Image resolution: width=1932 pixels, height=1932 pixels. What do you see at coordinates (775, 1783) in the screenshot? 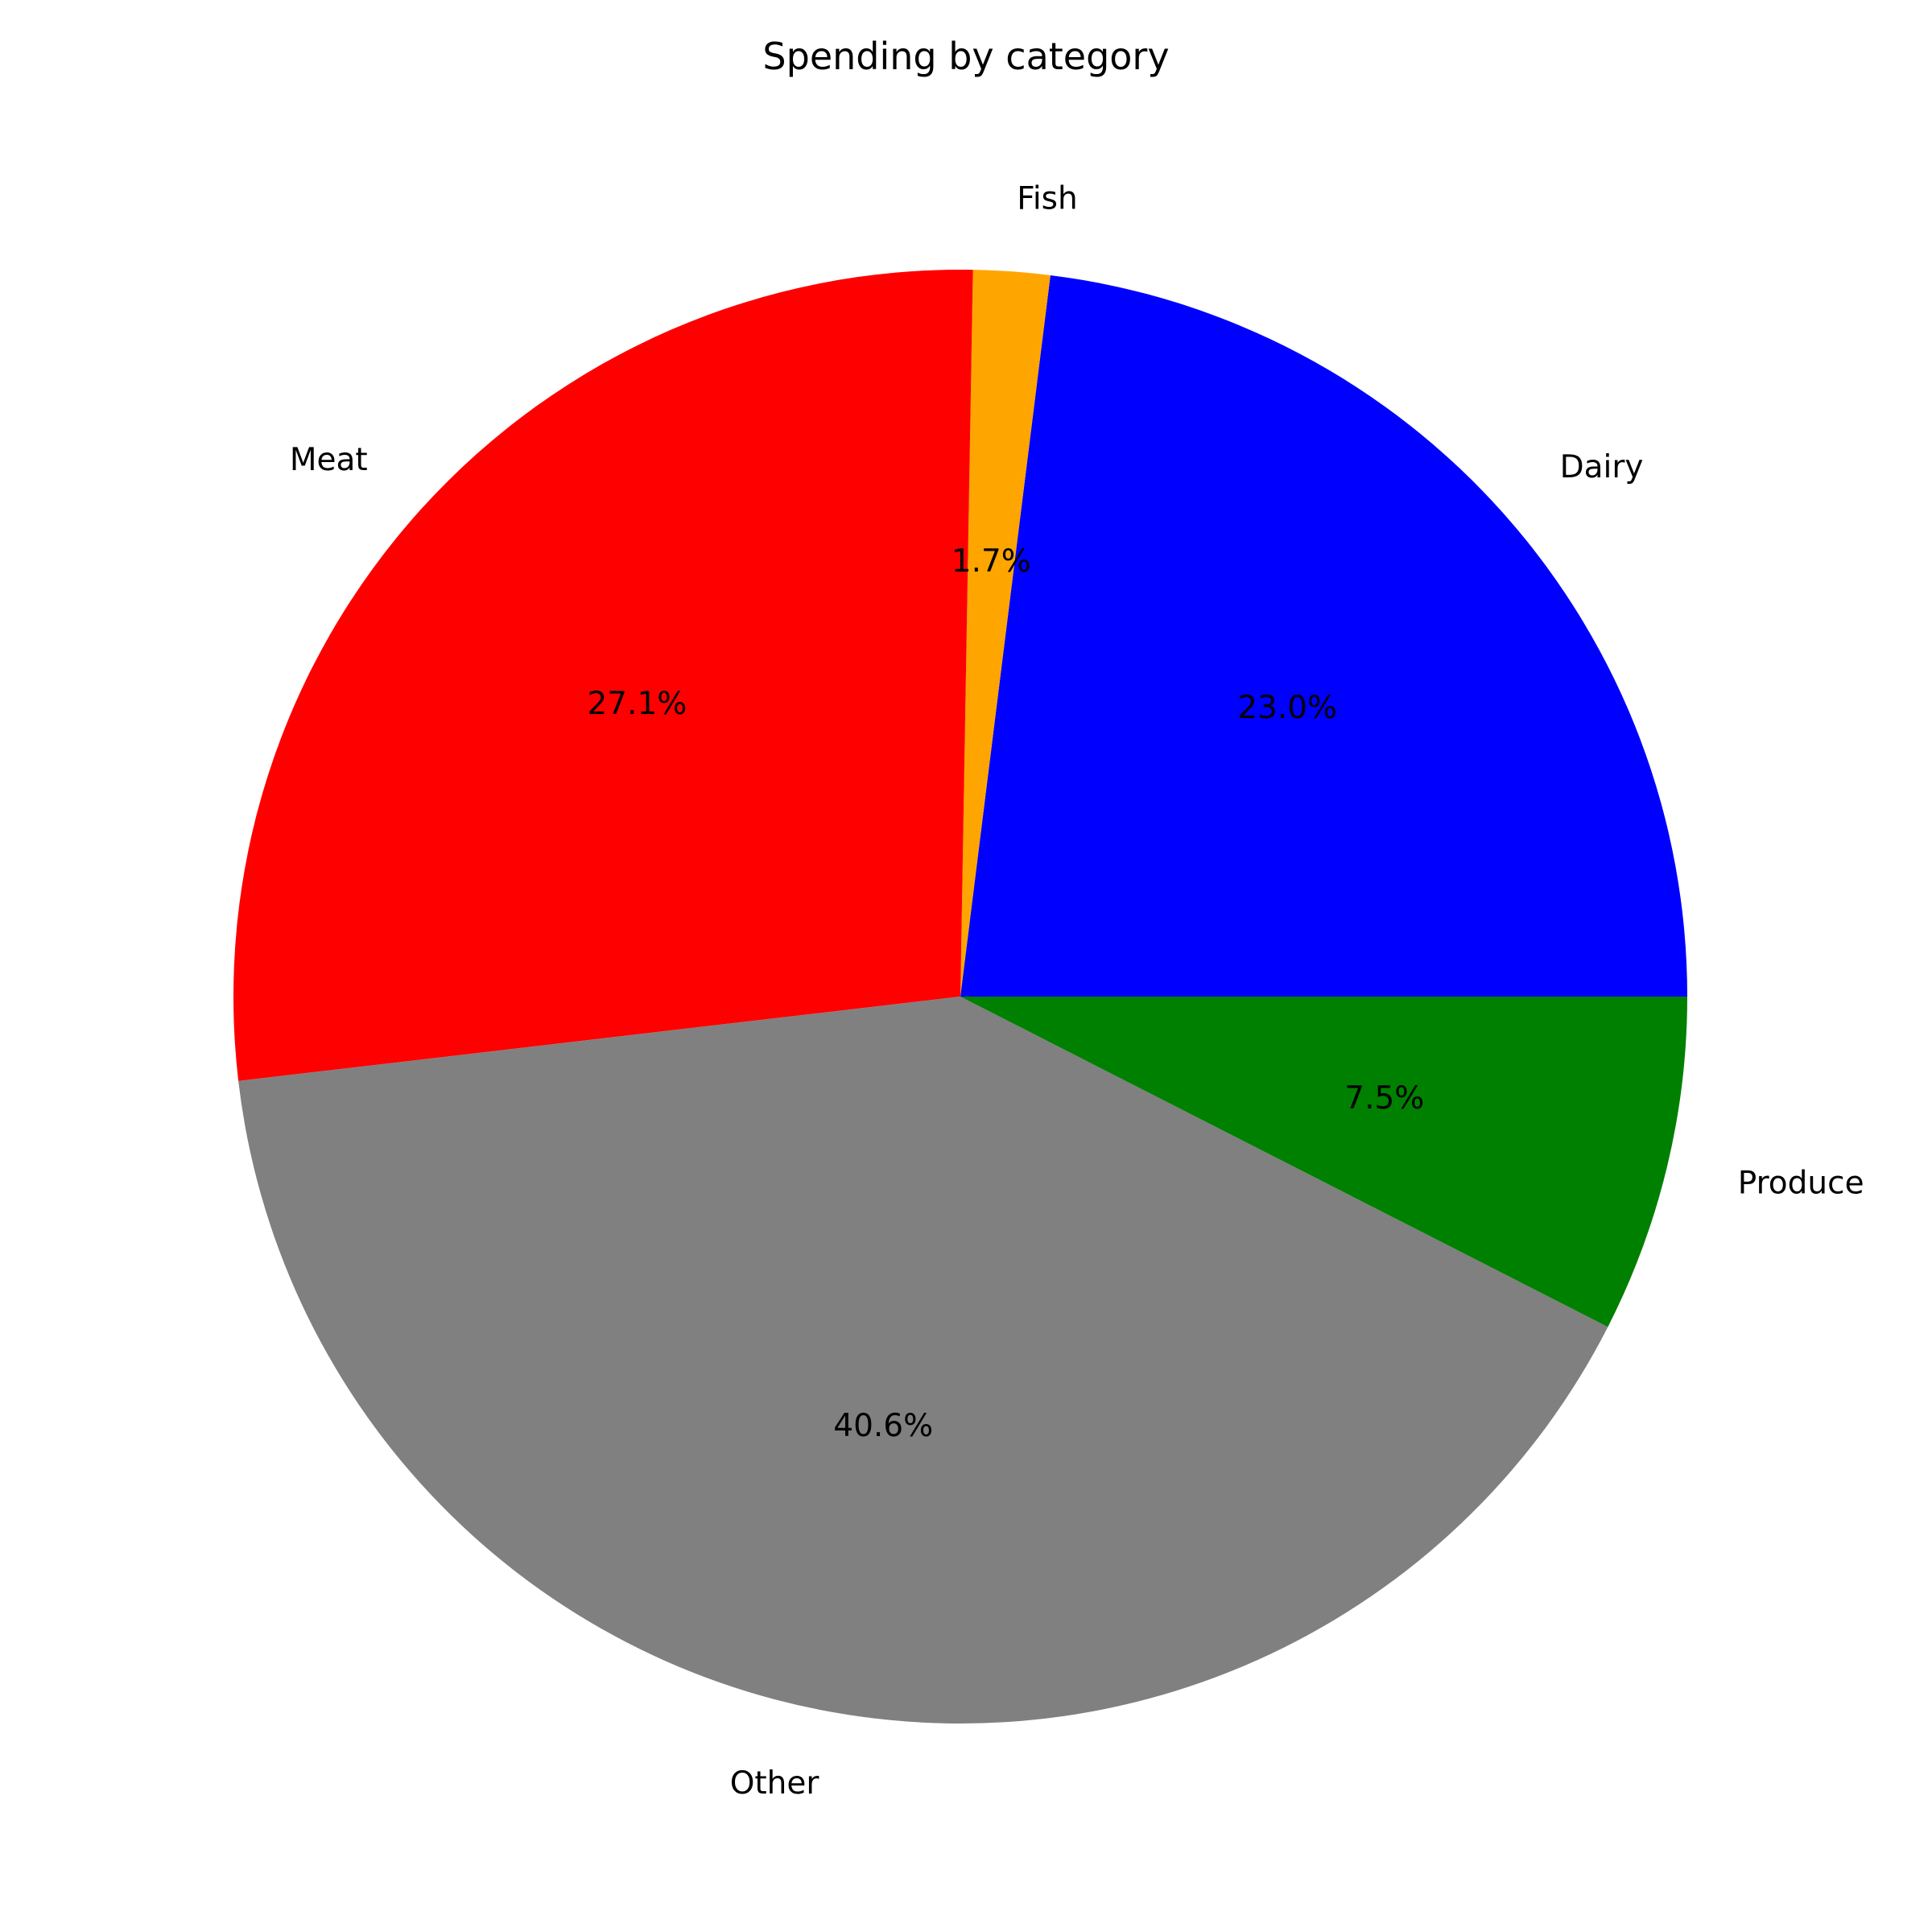
I see `slice-label-other: Other` at bounding box center [775, 1783].